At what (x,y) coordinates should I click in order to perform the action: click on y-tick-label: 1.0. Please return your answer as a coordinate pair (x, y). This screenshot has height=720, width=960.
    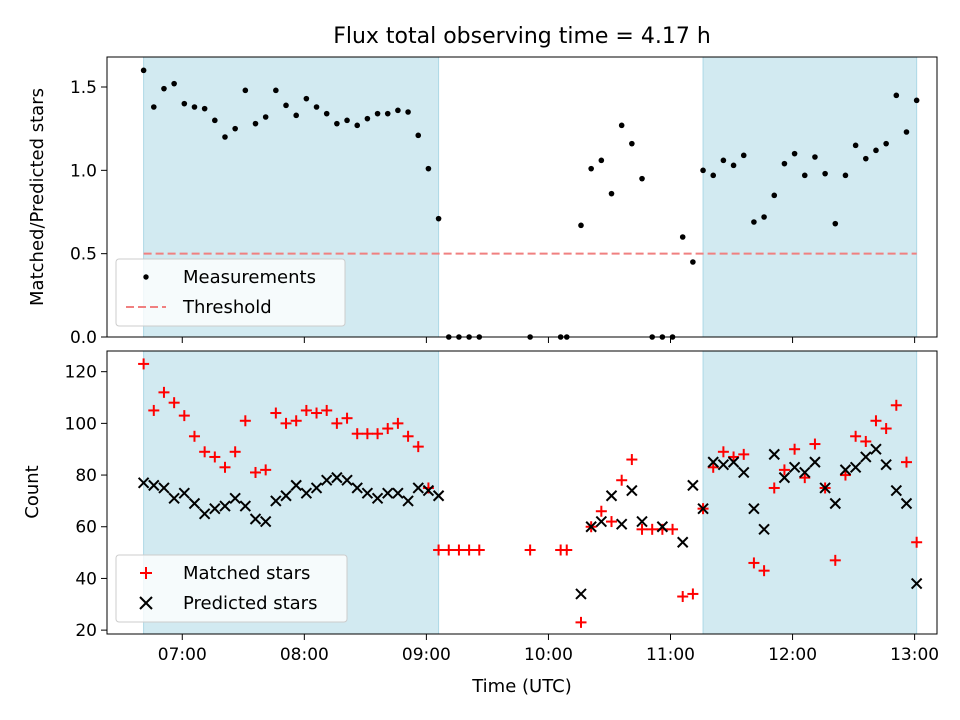
    Looking at the image, I should click on (83, 171).